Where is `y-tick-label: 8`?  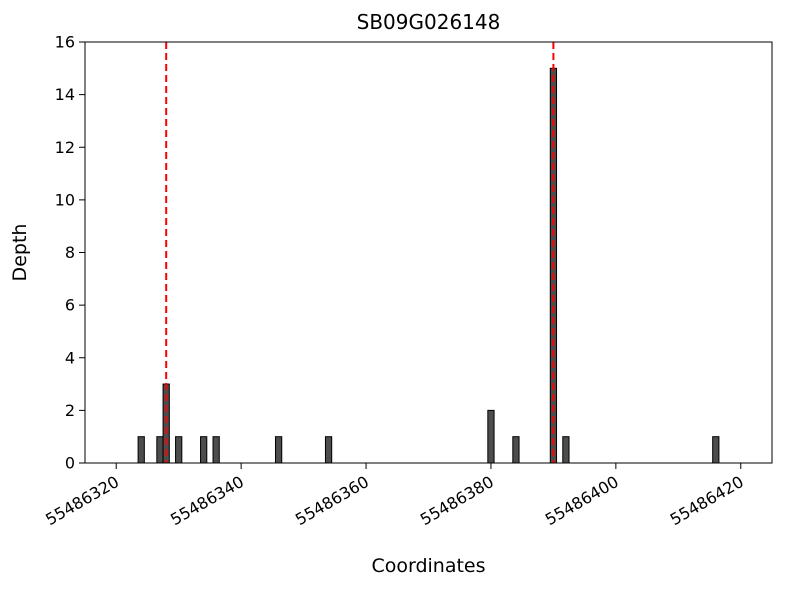
y-tick-label: 8 is located at coordinates (70, 252).